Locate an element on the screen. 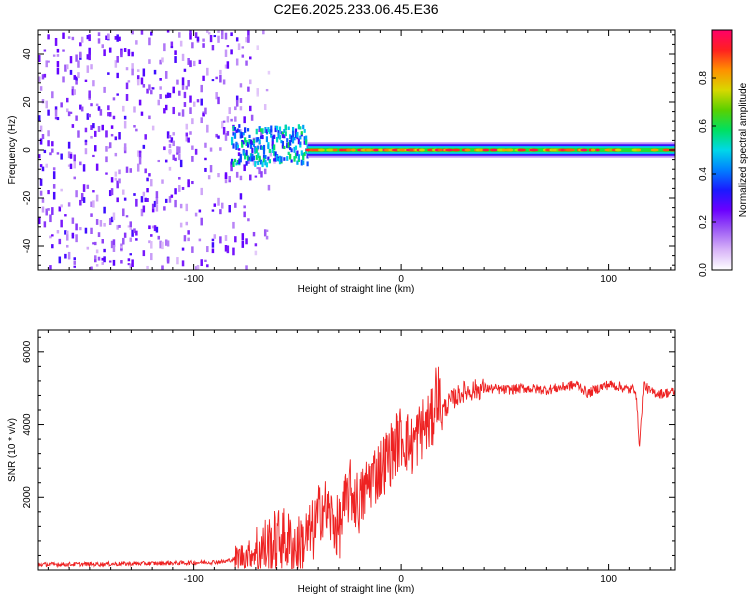  spectrogram-xlabel: Height of straight line (km) is located at coordinates (356, 289).